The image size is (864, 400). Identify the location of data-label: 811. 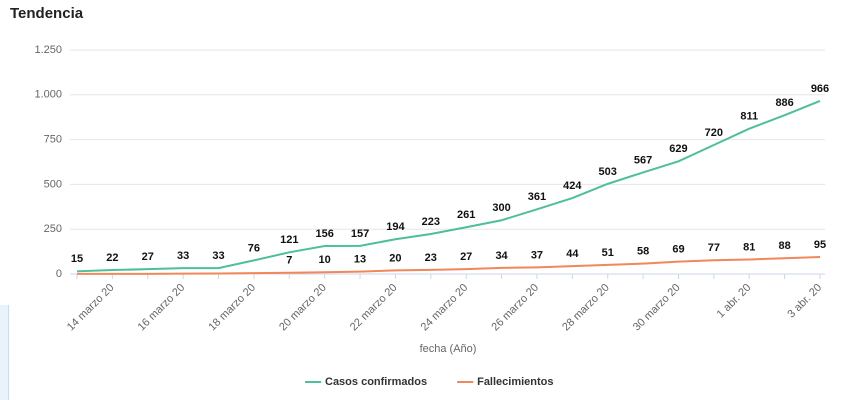
(749, 117).